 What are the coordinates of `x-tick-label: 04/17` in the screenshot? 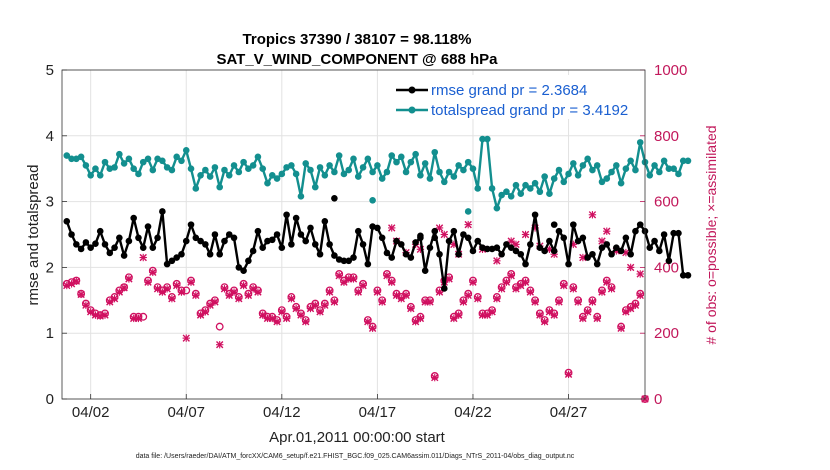 It's located at (378, 412).